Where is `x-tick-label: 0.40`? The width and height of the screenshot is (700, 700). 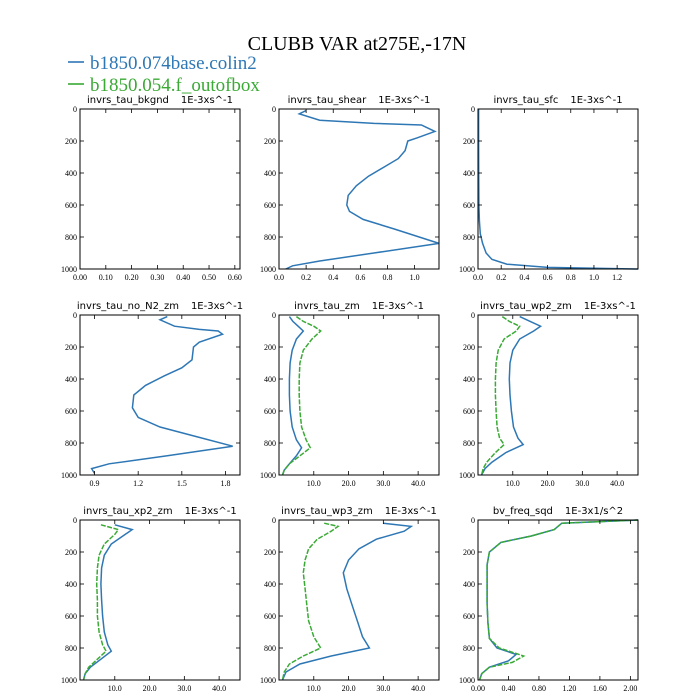
x-tick-label: 0.40 is located at coordinates (508, 688).